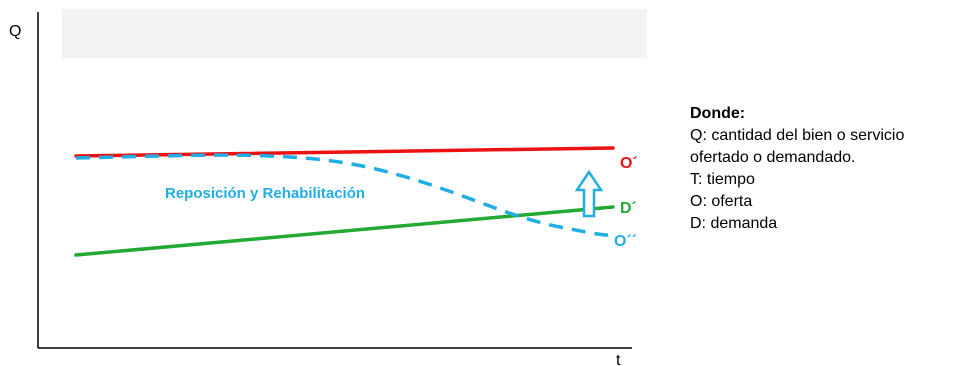 The height and width of the screenshot is (366, 975). Describe the element at coordinates (15, 31) in the screenshot. I see `y-axis-label: Q` at that location.